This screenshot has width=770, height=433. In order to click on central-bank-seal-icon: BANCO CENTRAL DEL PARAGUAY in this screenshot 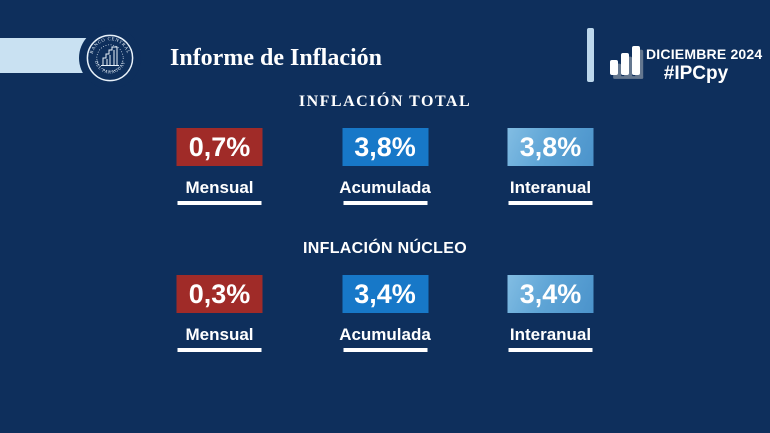, I will do `click(110, 58)`.